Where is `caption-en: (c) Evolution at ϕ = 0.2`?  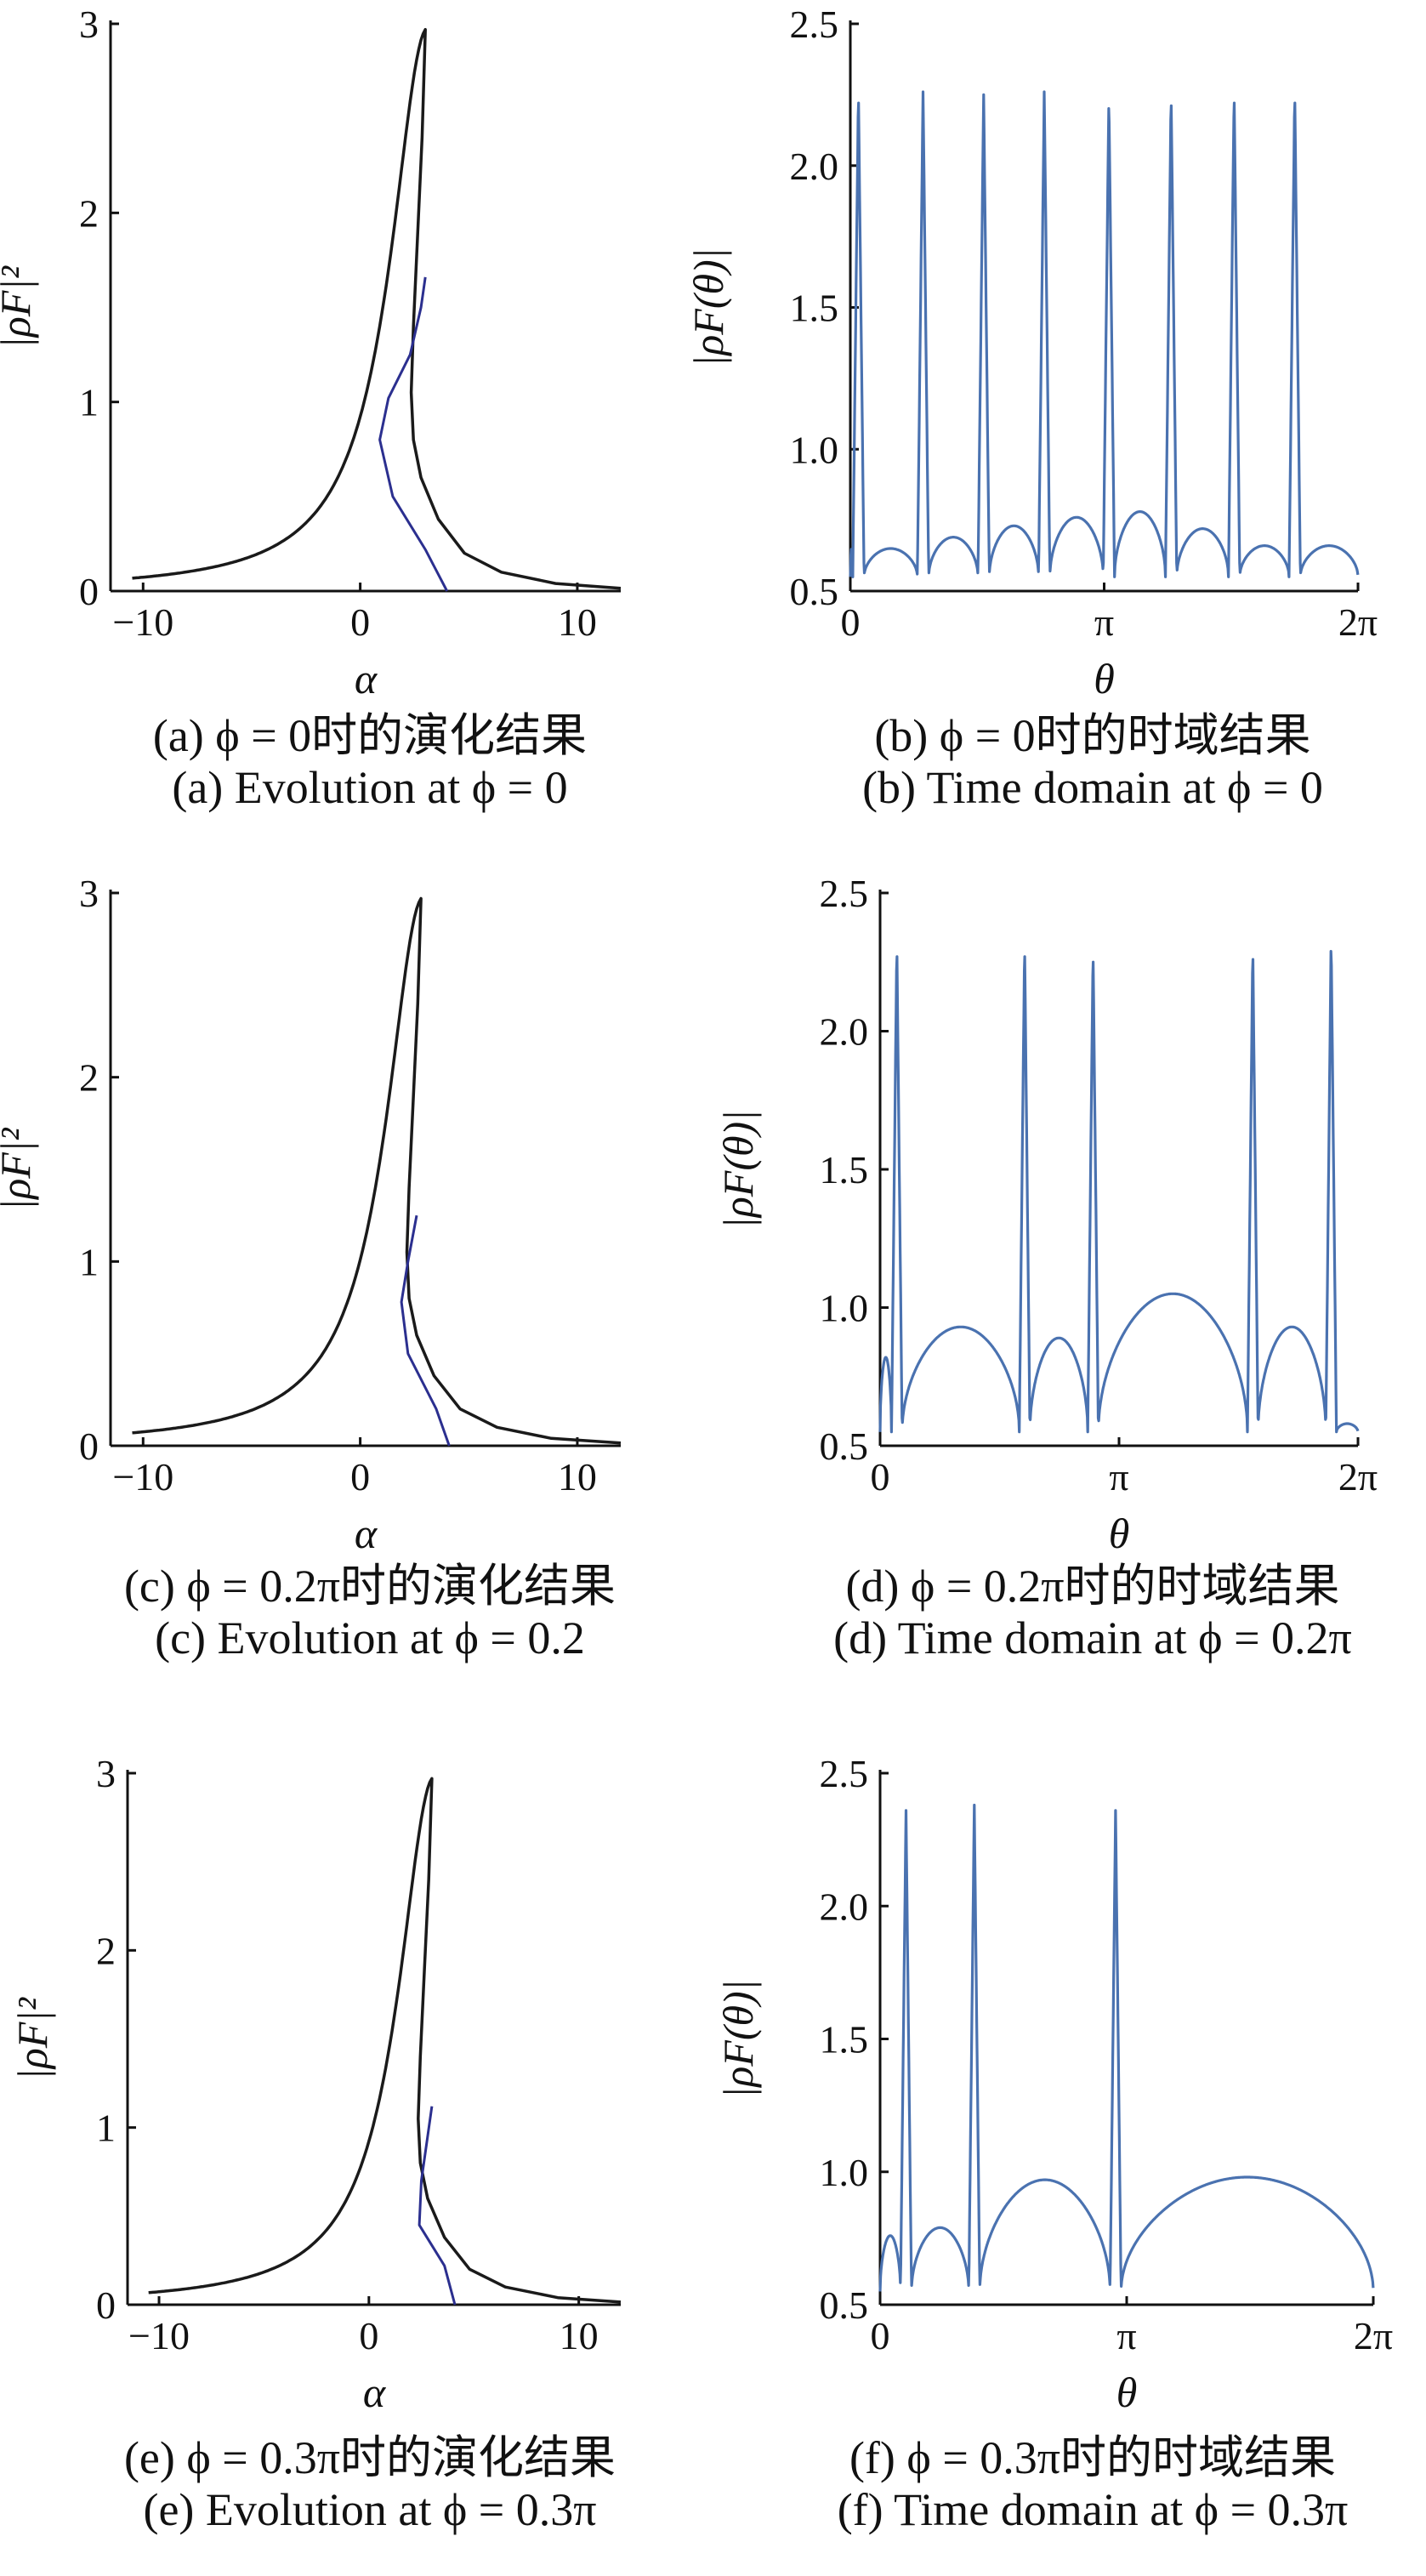
caption-en: (c) Evolution at ϕ = 0.2 is located at coordinates (370, 1637).